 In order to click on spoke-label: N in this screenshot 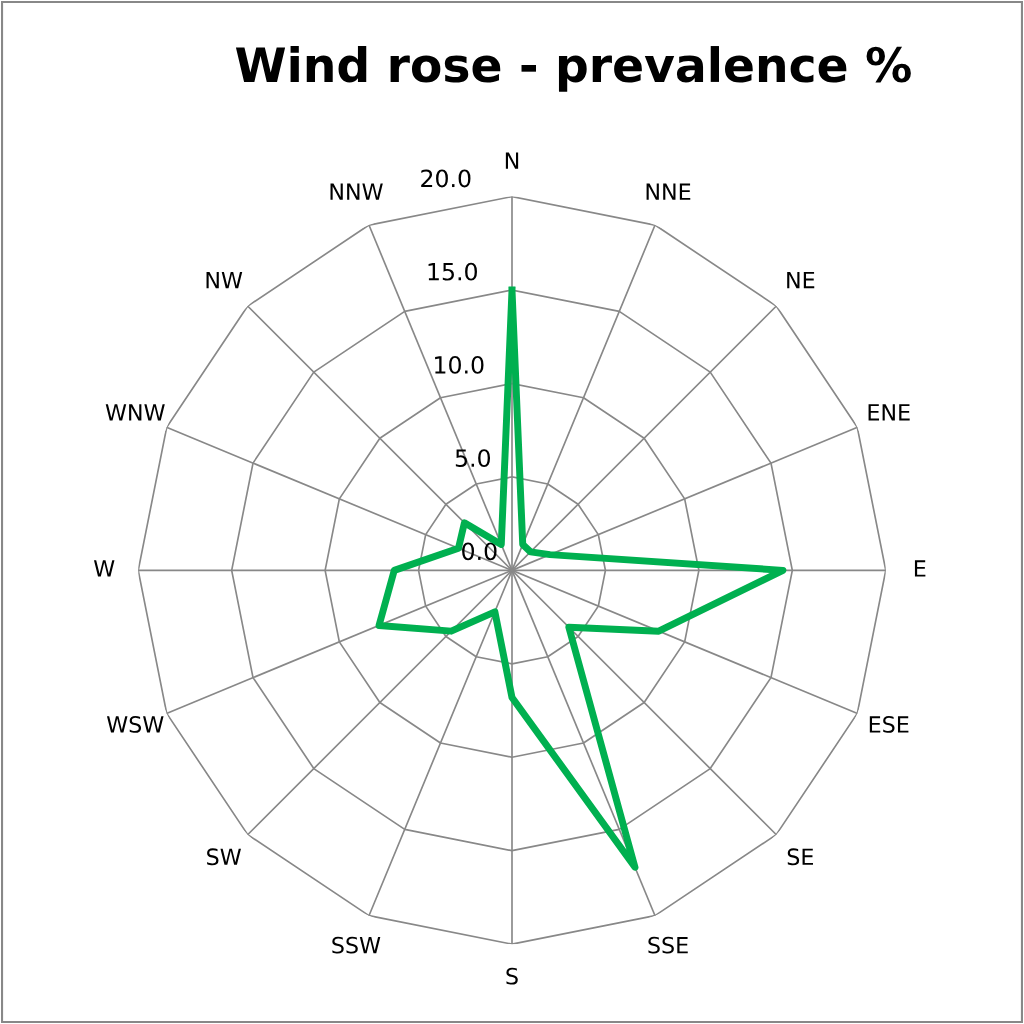, I will do `click(512, 160)`.